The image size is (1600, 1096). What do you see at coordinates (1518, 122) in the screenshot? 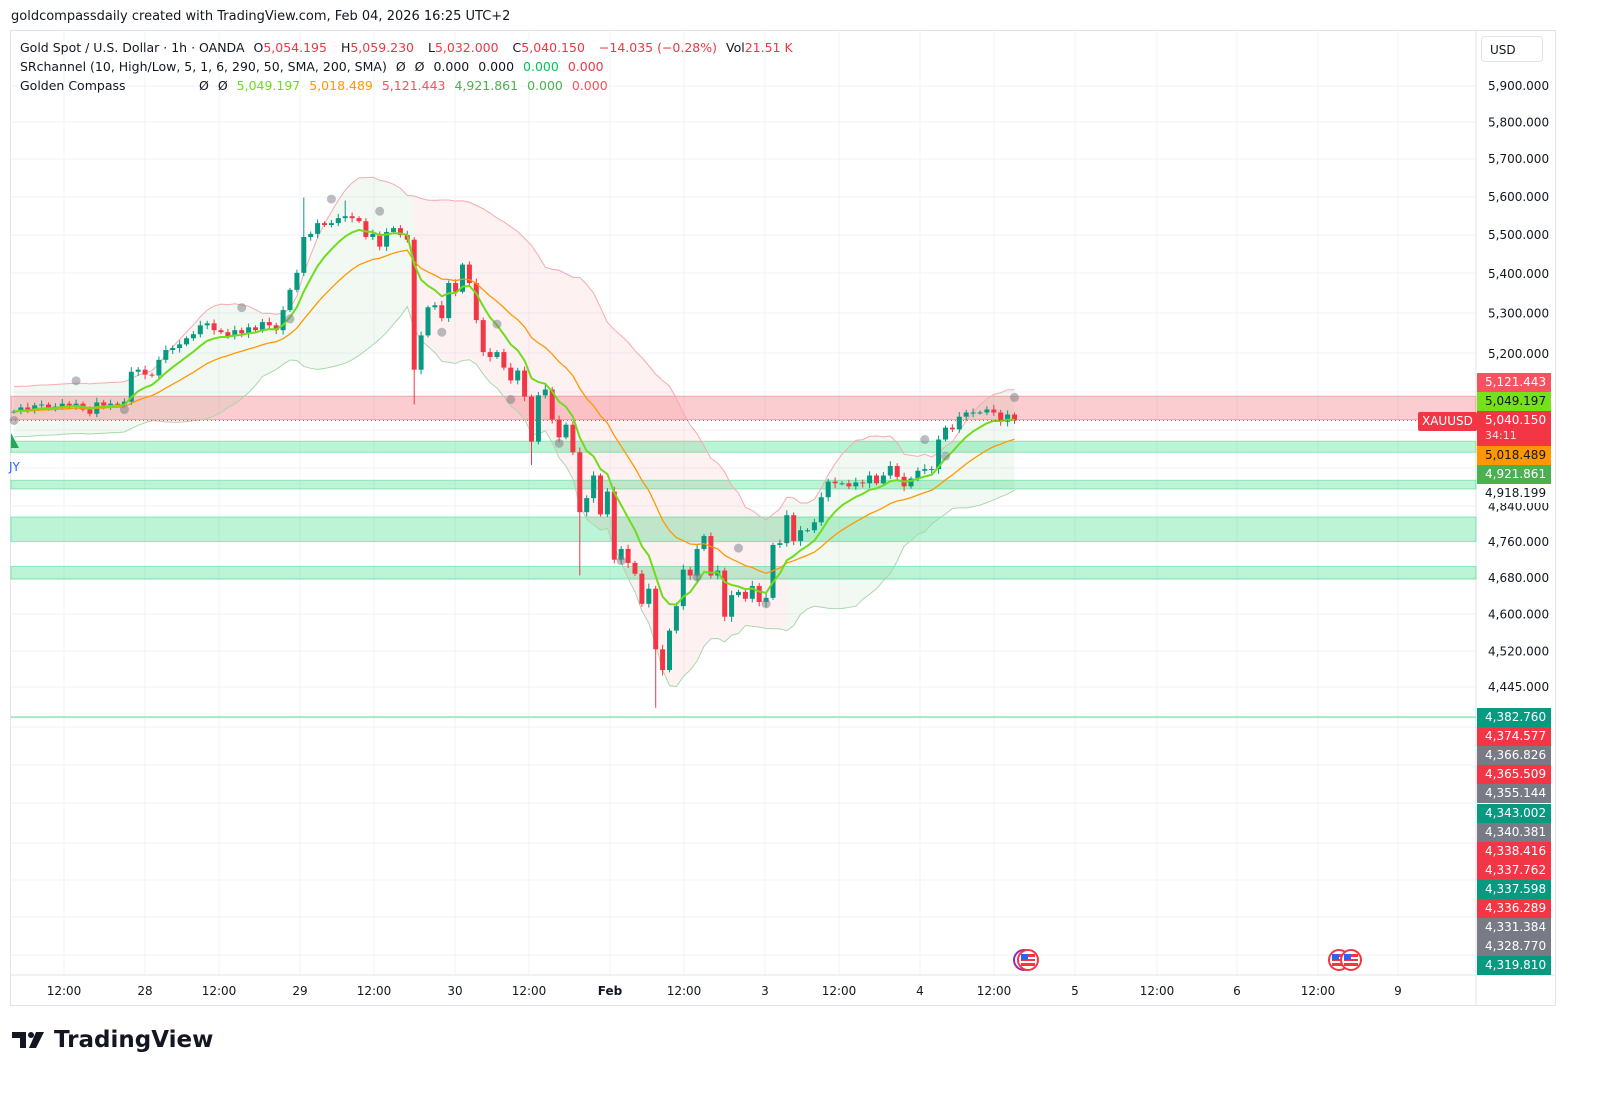
I see `price-tick-label: 5,800.000` at bounding box center [1518, 122].